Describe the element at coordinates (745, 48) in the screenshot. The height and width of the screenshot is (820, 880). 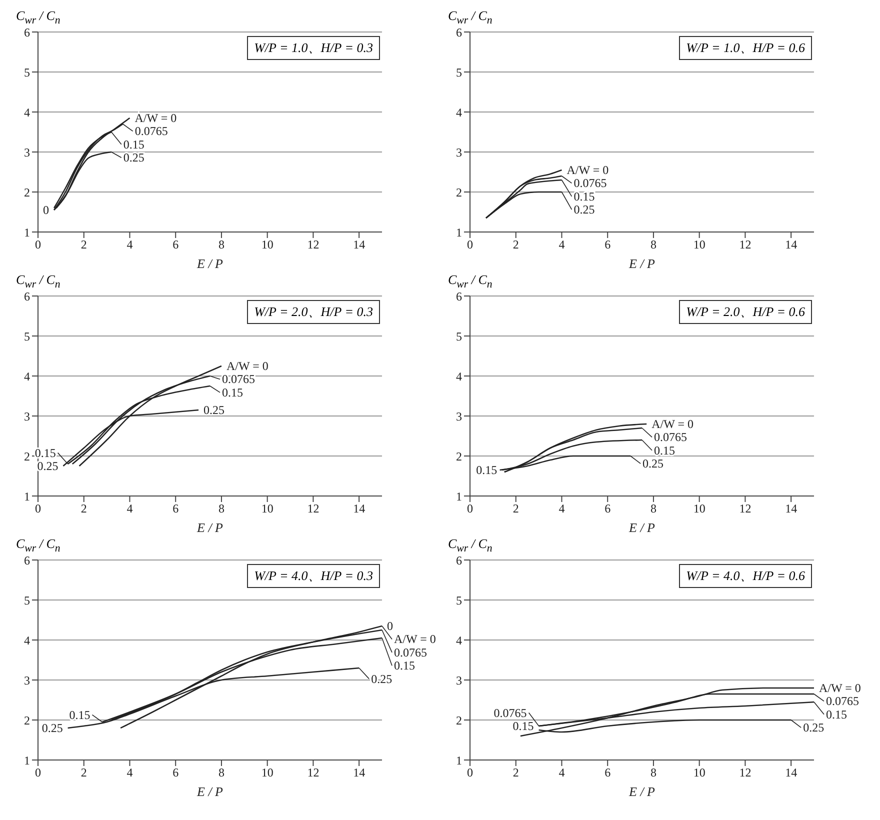
I see `annotation: W/P = 1.0、H/P = 0.6` at that location.